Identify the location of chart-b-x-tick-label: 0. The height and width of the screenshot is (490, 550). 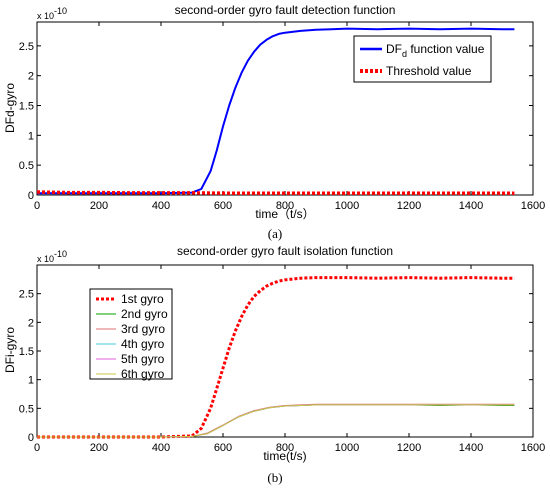
(37, 448).